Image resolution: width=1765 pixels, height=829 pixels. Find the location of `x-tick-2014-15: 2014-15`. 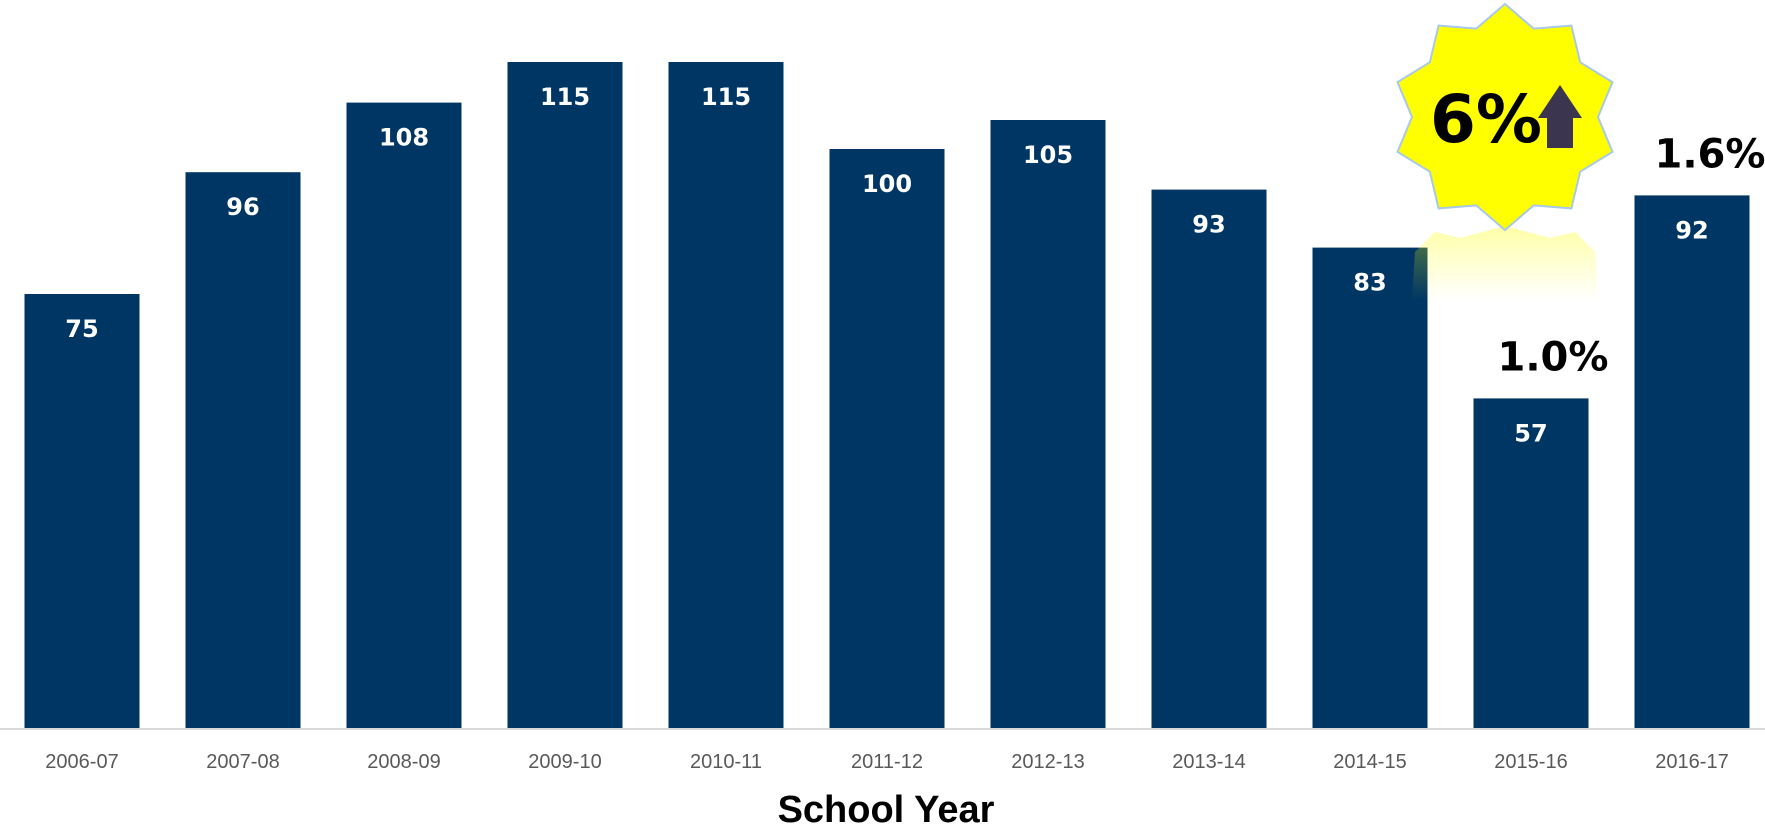

x-tick-2014-15: 2014-15 is located at coordinates (1369, 762).